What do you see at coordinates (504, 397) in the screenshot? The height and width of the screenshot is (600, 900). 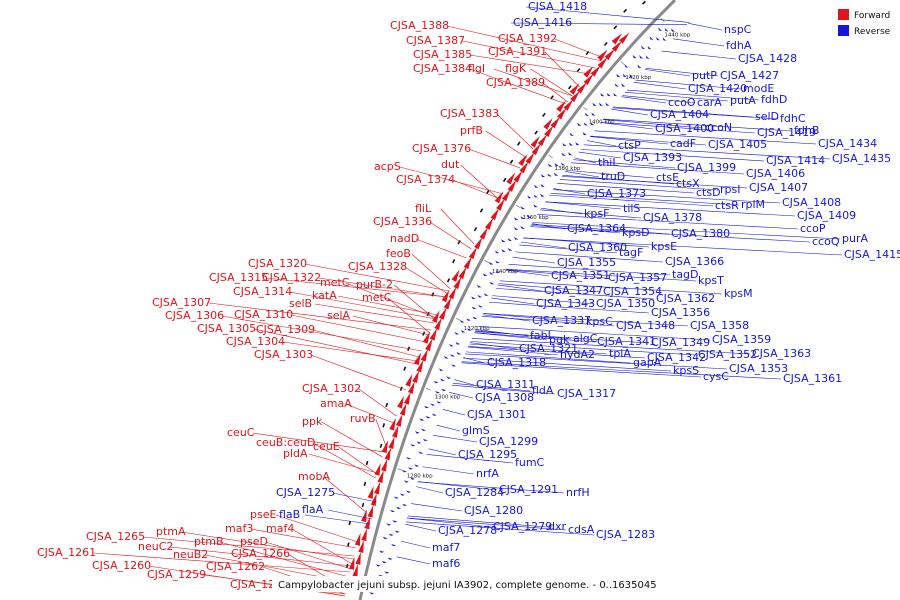 I see `reverse-gene-label: CJSA_1308` at bounding box center [504, 397].